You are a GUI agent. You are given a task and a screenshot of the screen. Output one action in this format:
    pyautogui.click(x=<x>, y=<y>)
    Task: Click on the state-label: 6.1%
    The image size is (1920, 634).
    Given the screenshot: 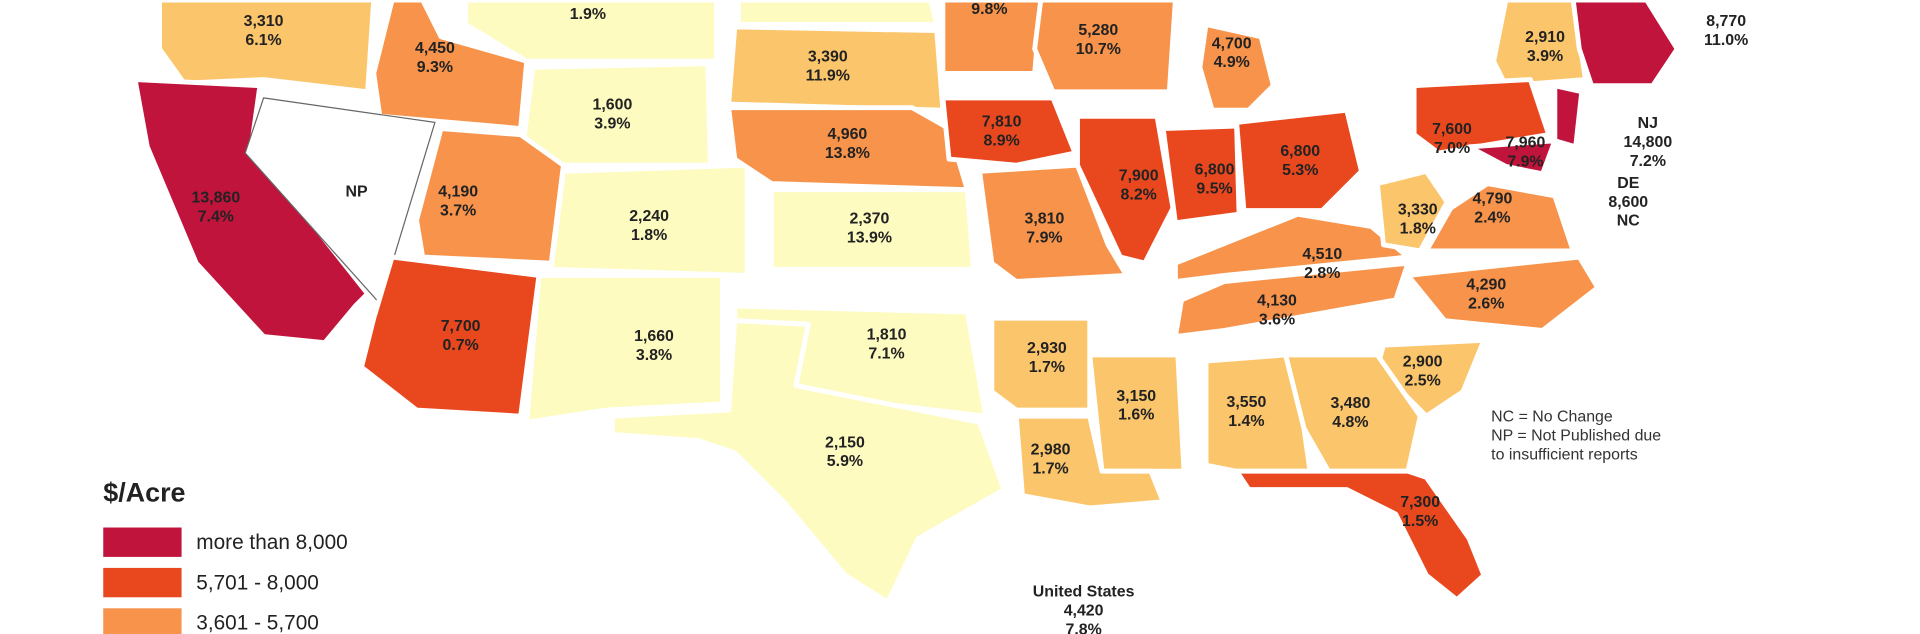 What is the action you would take?
    pyautogui.click(x=263, y=40)
    